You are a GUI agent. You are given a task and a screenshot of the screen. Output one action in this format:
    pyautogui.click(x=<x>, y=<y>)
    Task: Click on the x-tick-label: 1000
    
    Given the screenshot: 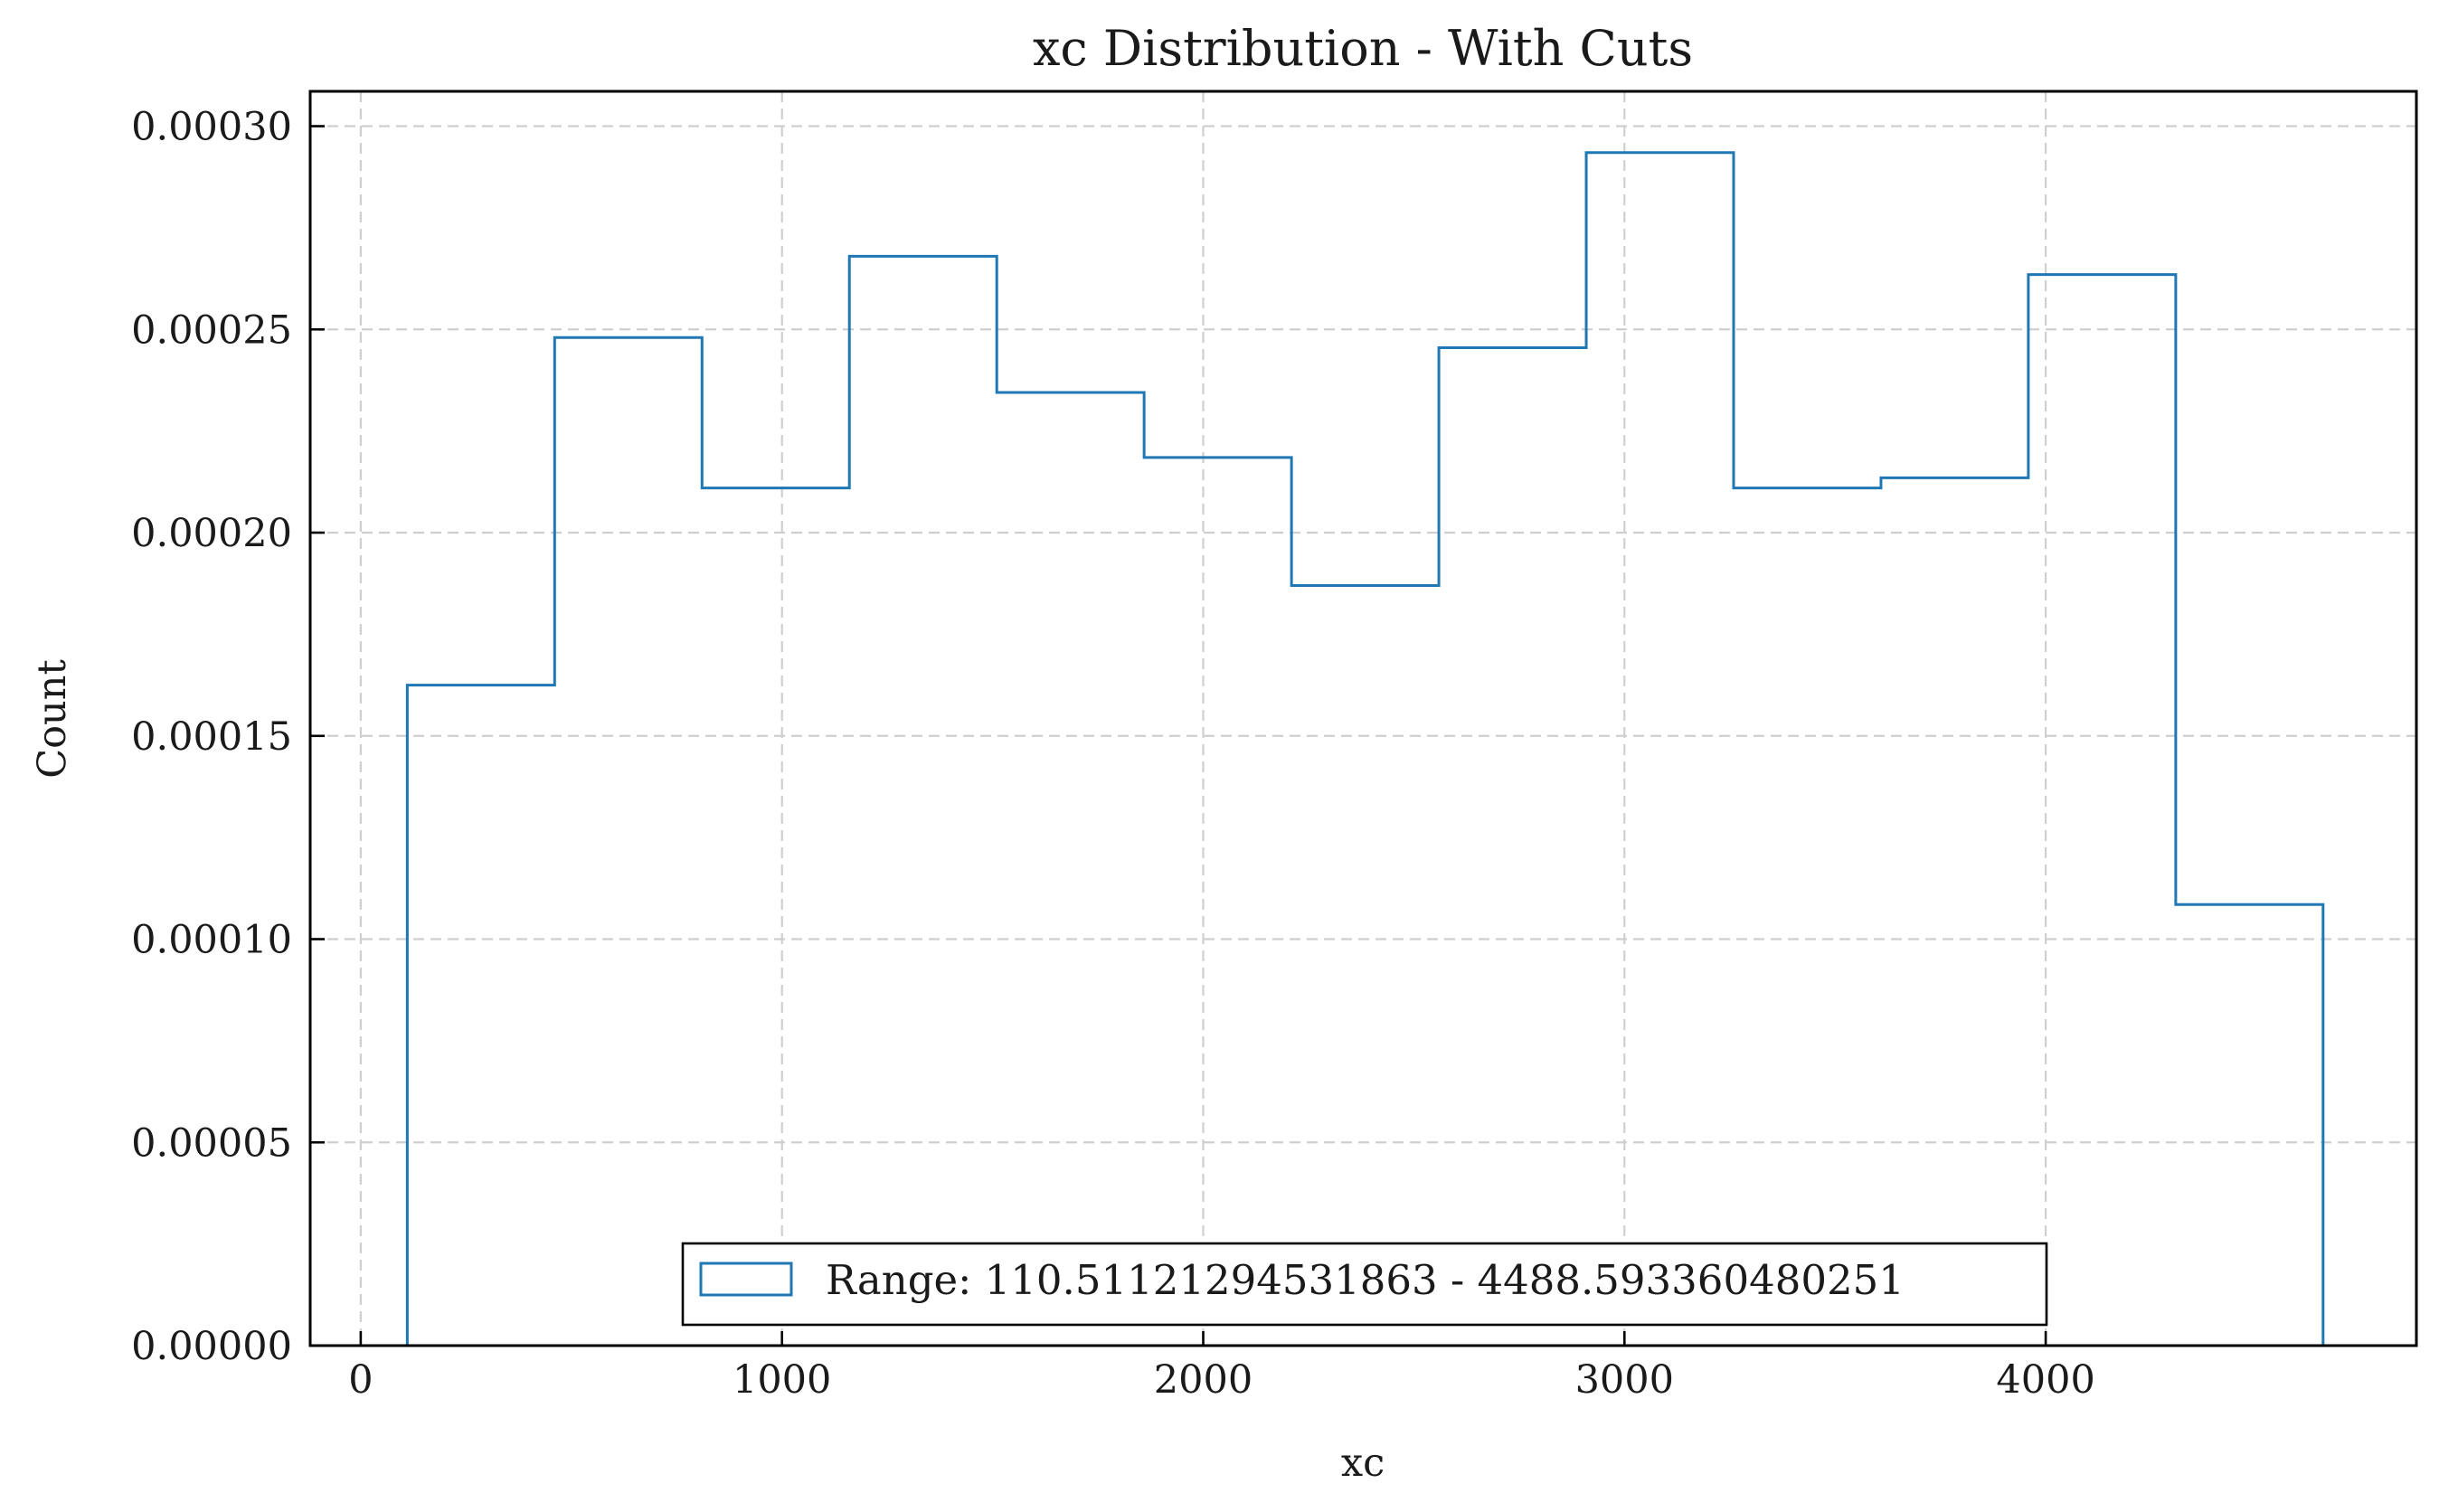 What is the action you would take?
    pyautogui.click(x=782, y=1380)
    